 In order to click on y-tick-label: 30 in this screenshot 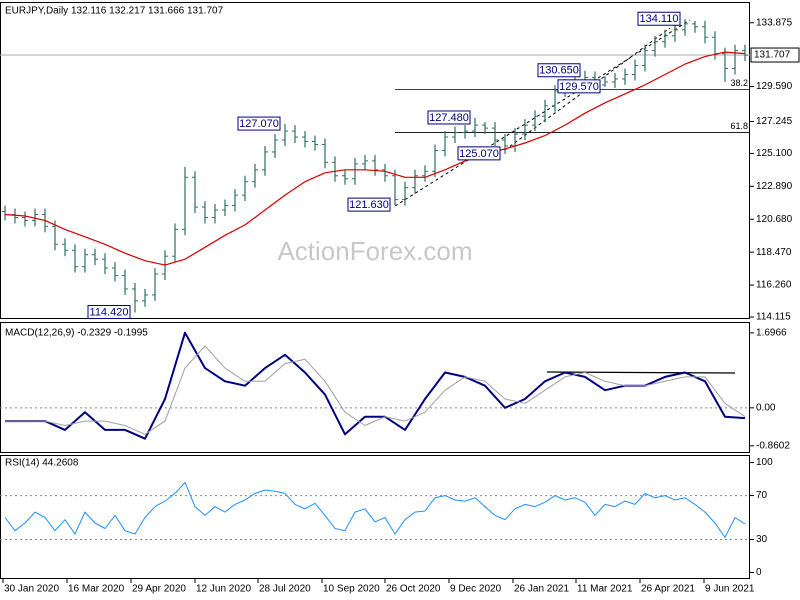, I will do `click(762, 539)`.